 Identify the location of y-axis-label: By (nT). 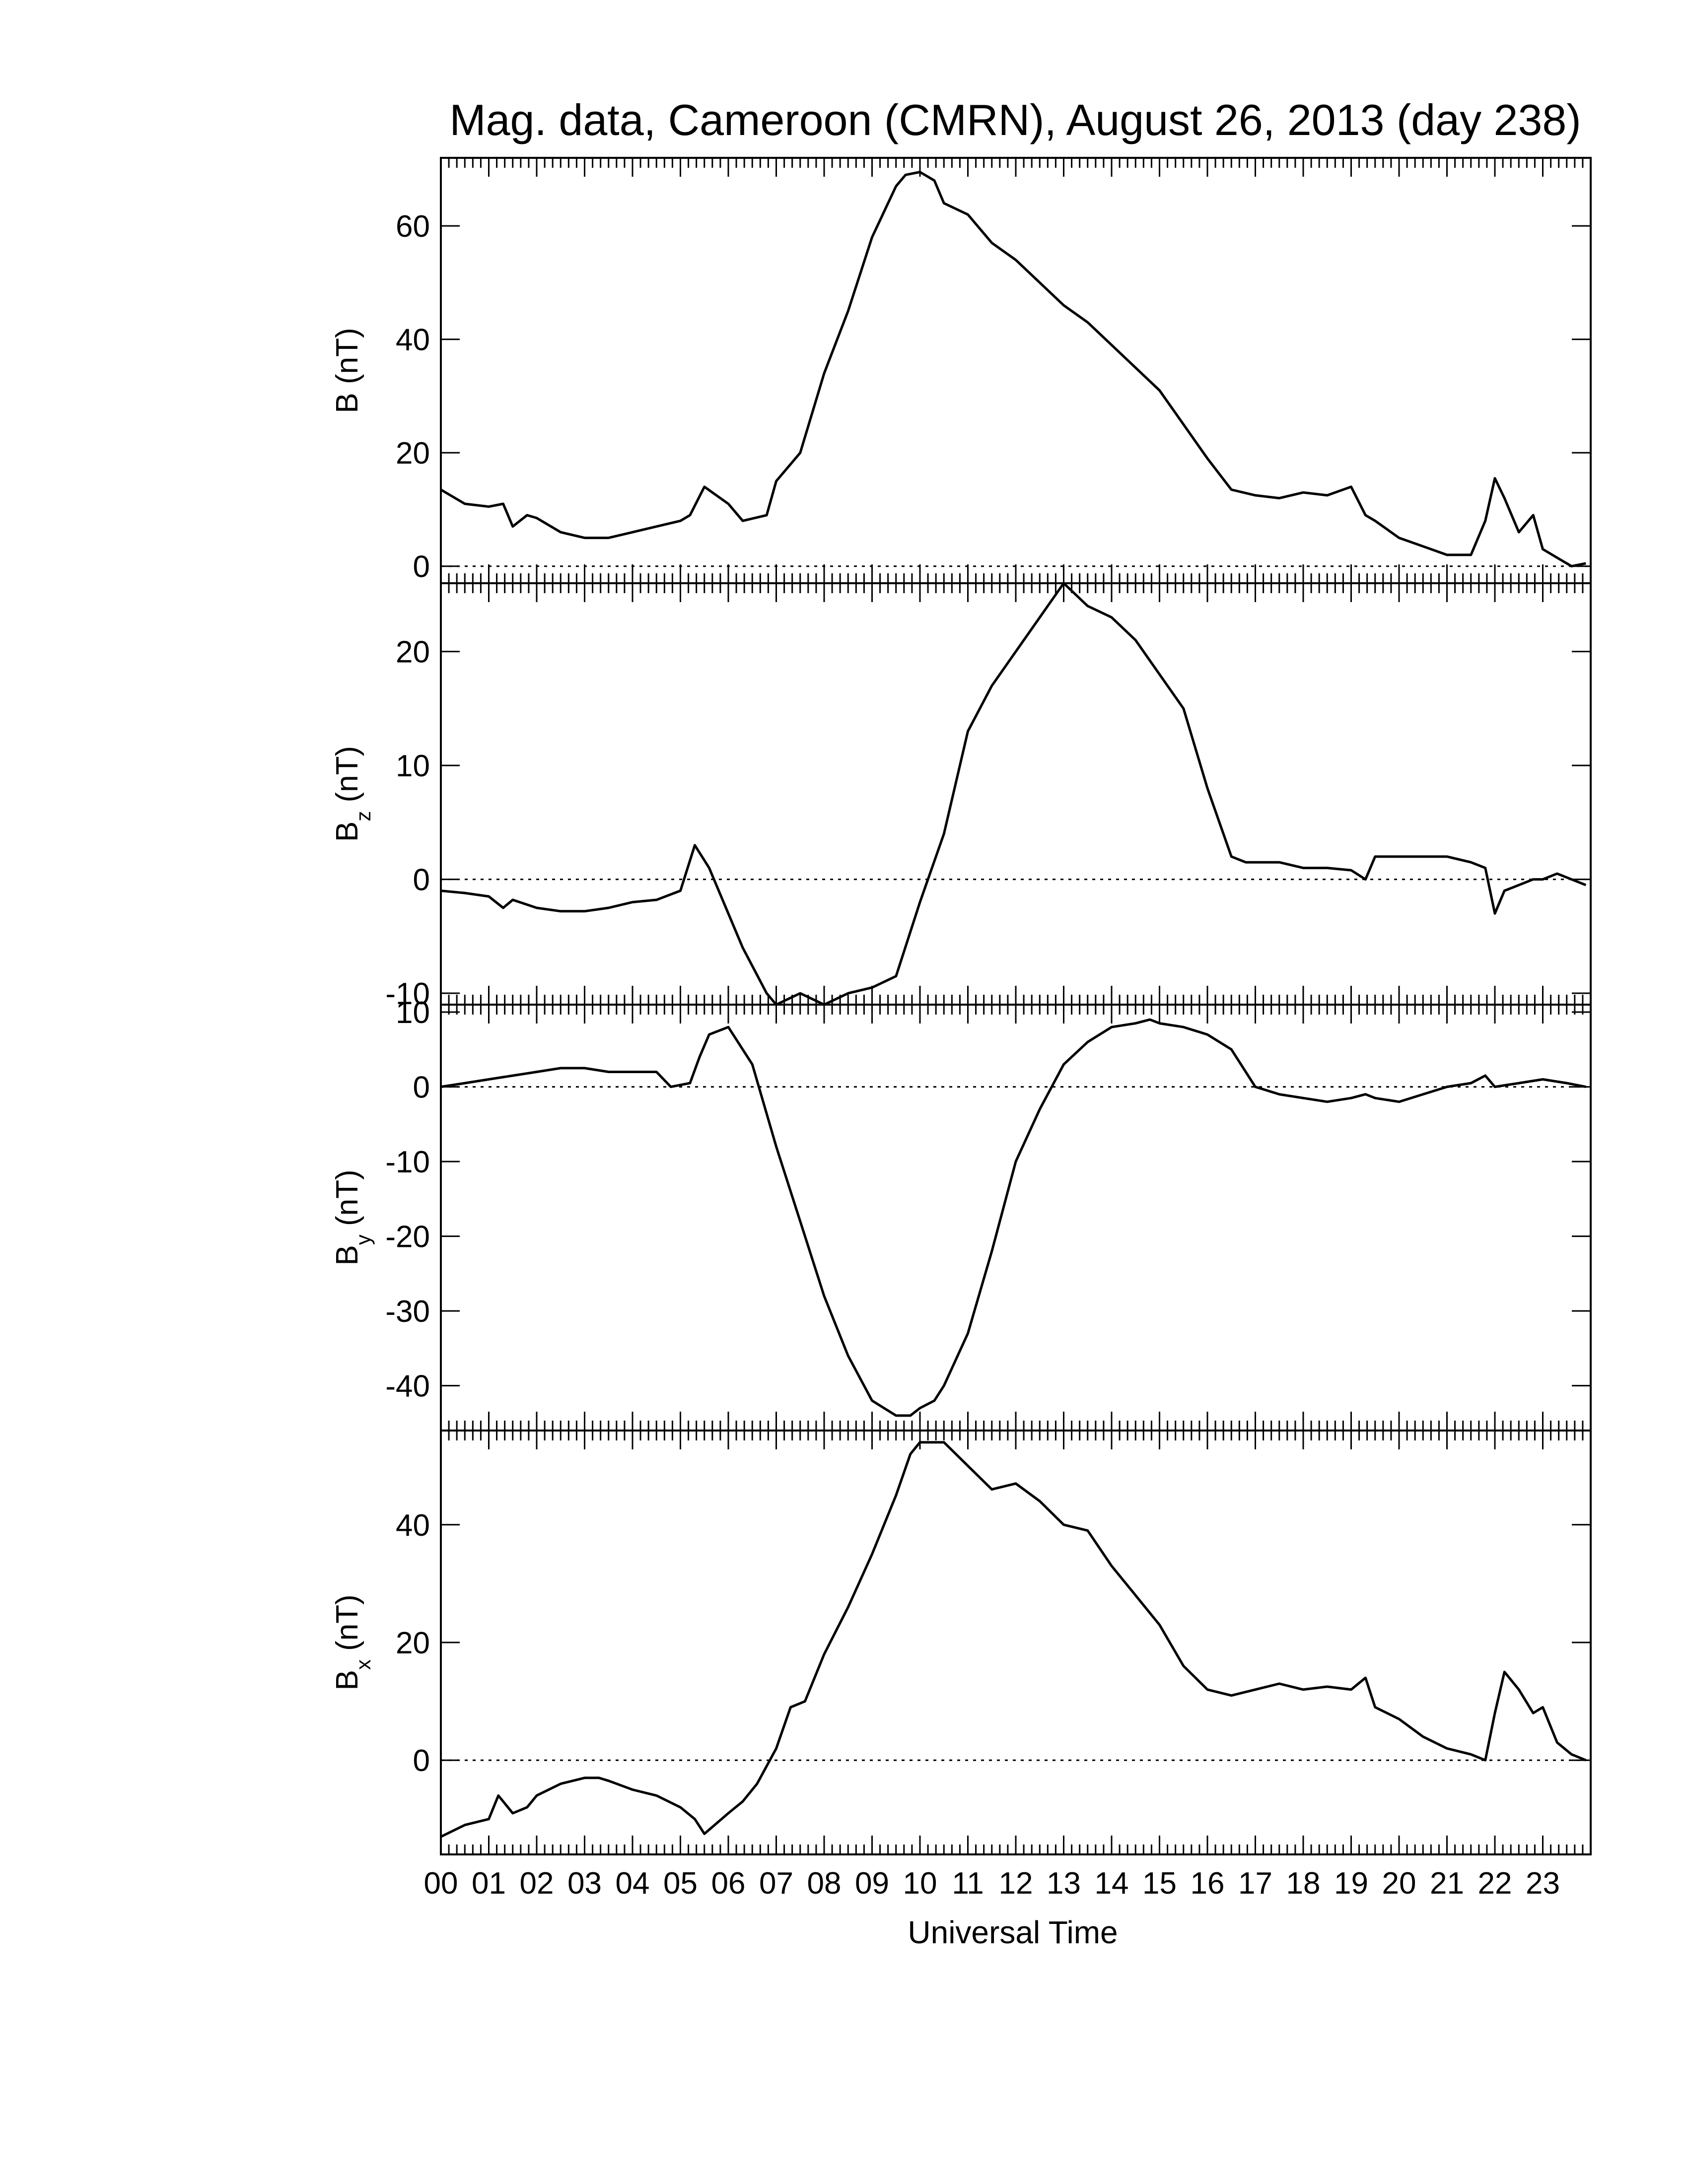
(352, 1217).